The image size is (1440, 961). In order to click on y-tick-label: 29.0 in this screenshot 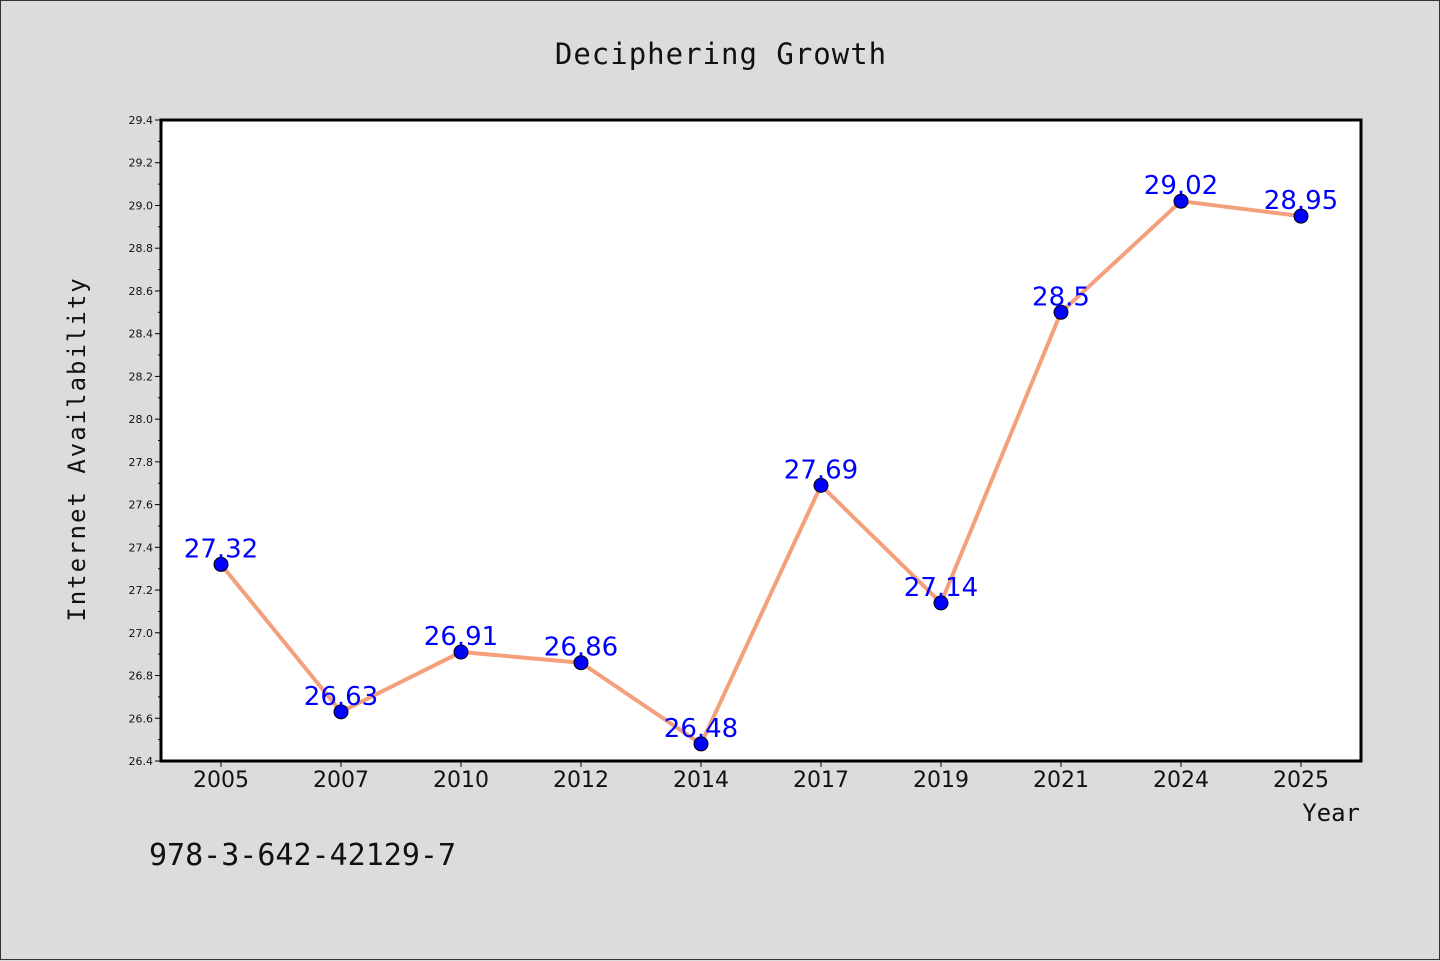, I will do `click(141, 205)`.